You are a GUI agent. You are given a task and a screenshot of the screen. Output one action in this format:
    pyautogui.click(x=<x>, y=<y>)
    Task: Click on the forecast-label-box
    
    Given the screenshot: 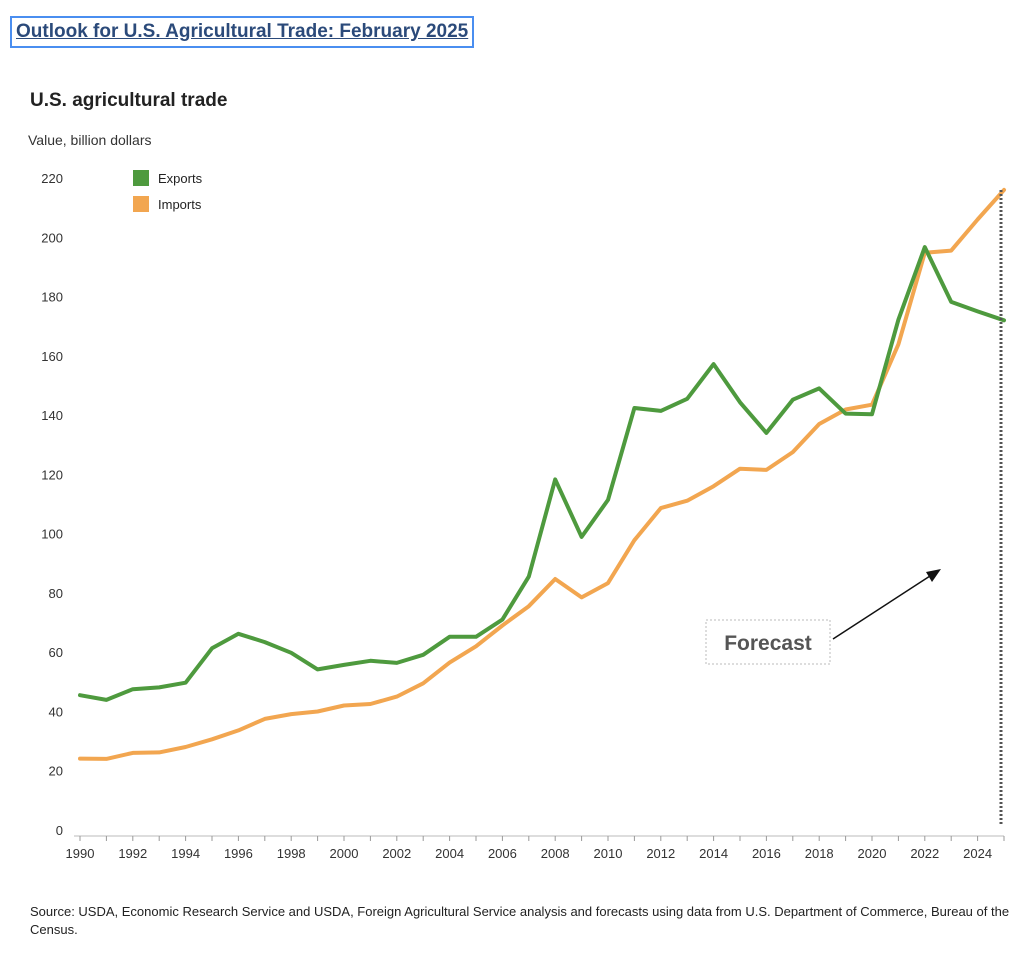 What is the action you would take?
    pyautogui.click(x=768, y=642)
    